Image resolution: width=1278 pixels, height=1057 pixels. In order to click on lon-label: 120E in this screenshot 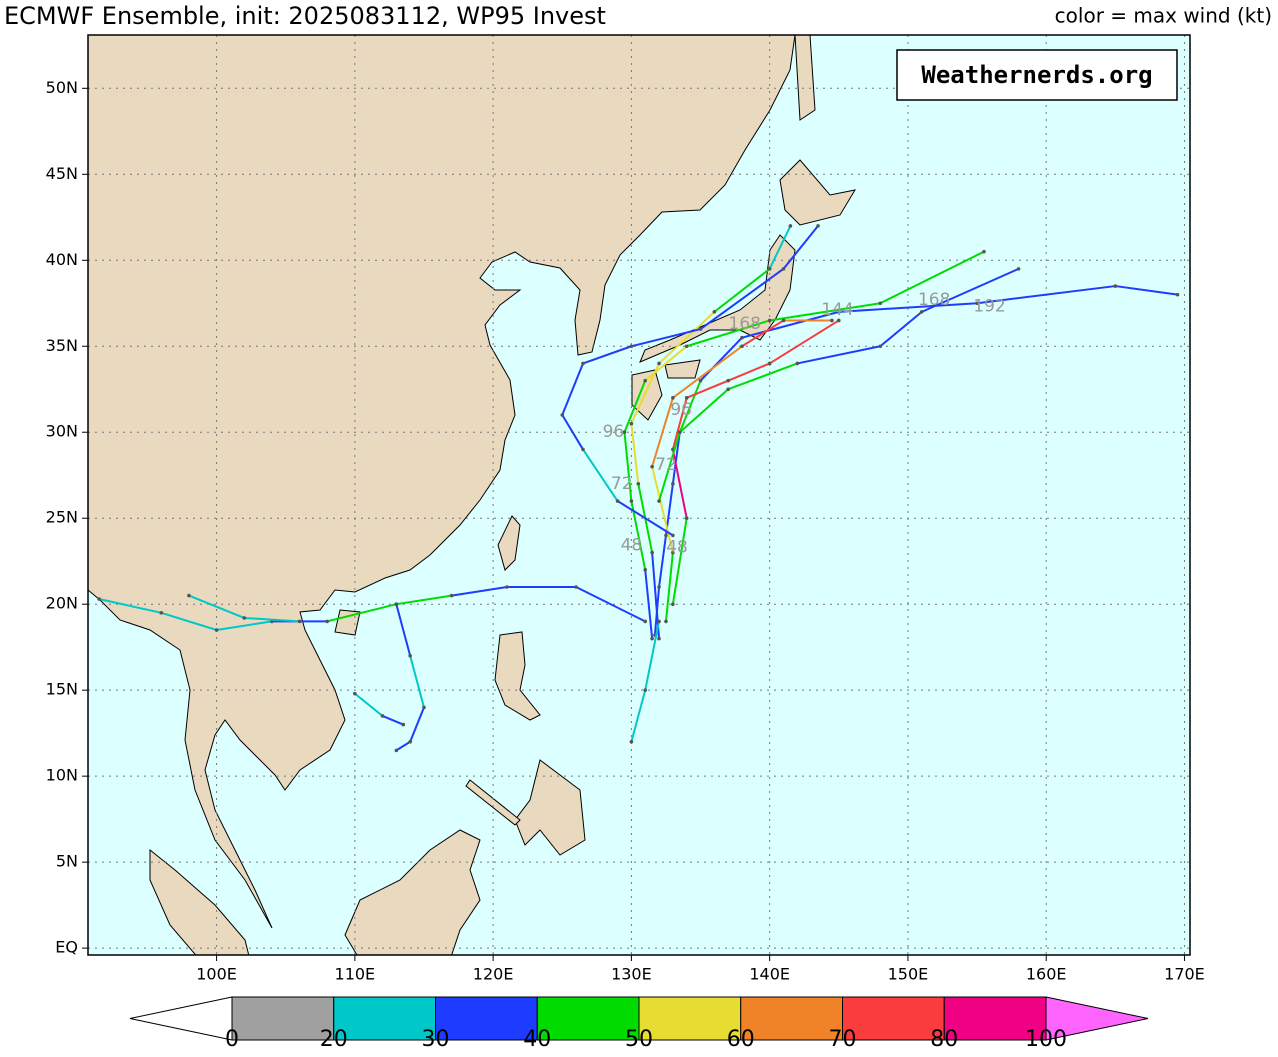, I will do `click(493, 974)`.